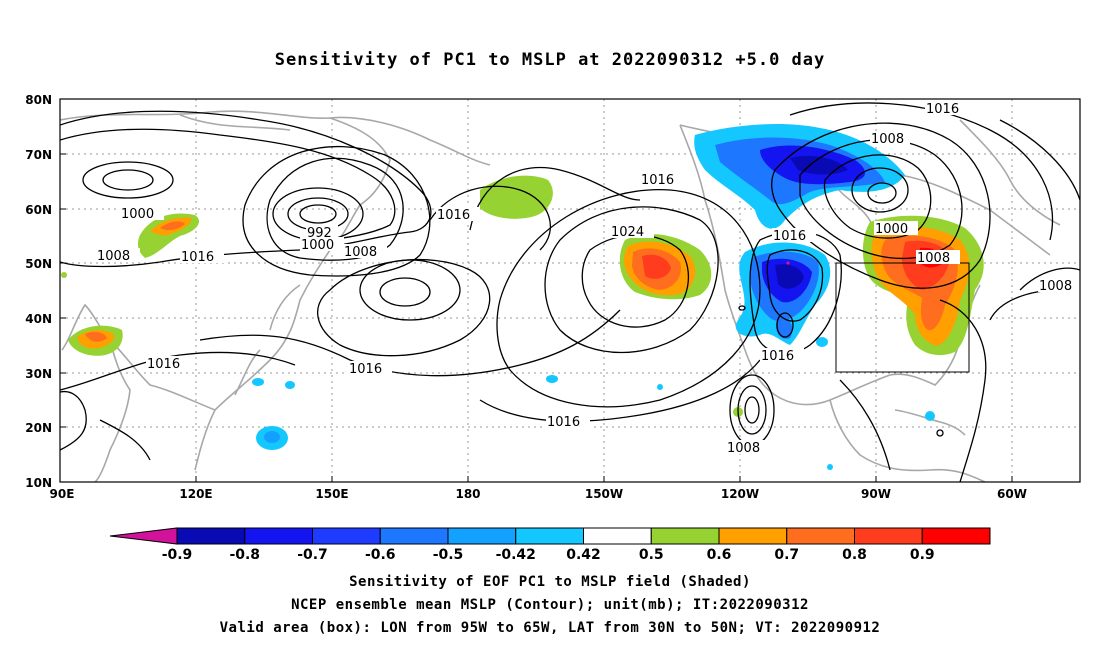  What do you see at coordinates (1012, 494) in the screenshot?
I see `lon-label: 60W` at bounding box center [1012, 494].